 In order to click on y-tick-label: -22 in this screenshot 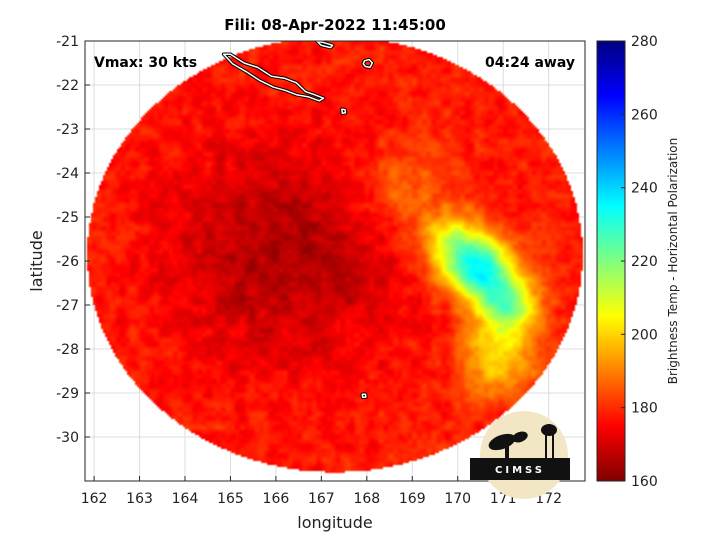, I will do `click(67, 86)`.